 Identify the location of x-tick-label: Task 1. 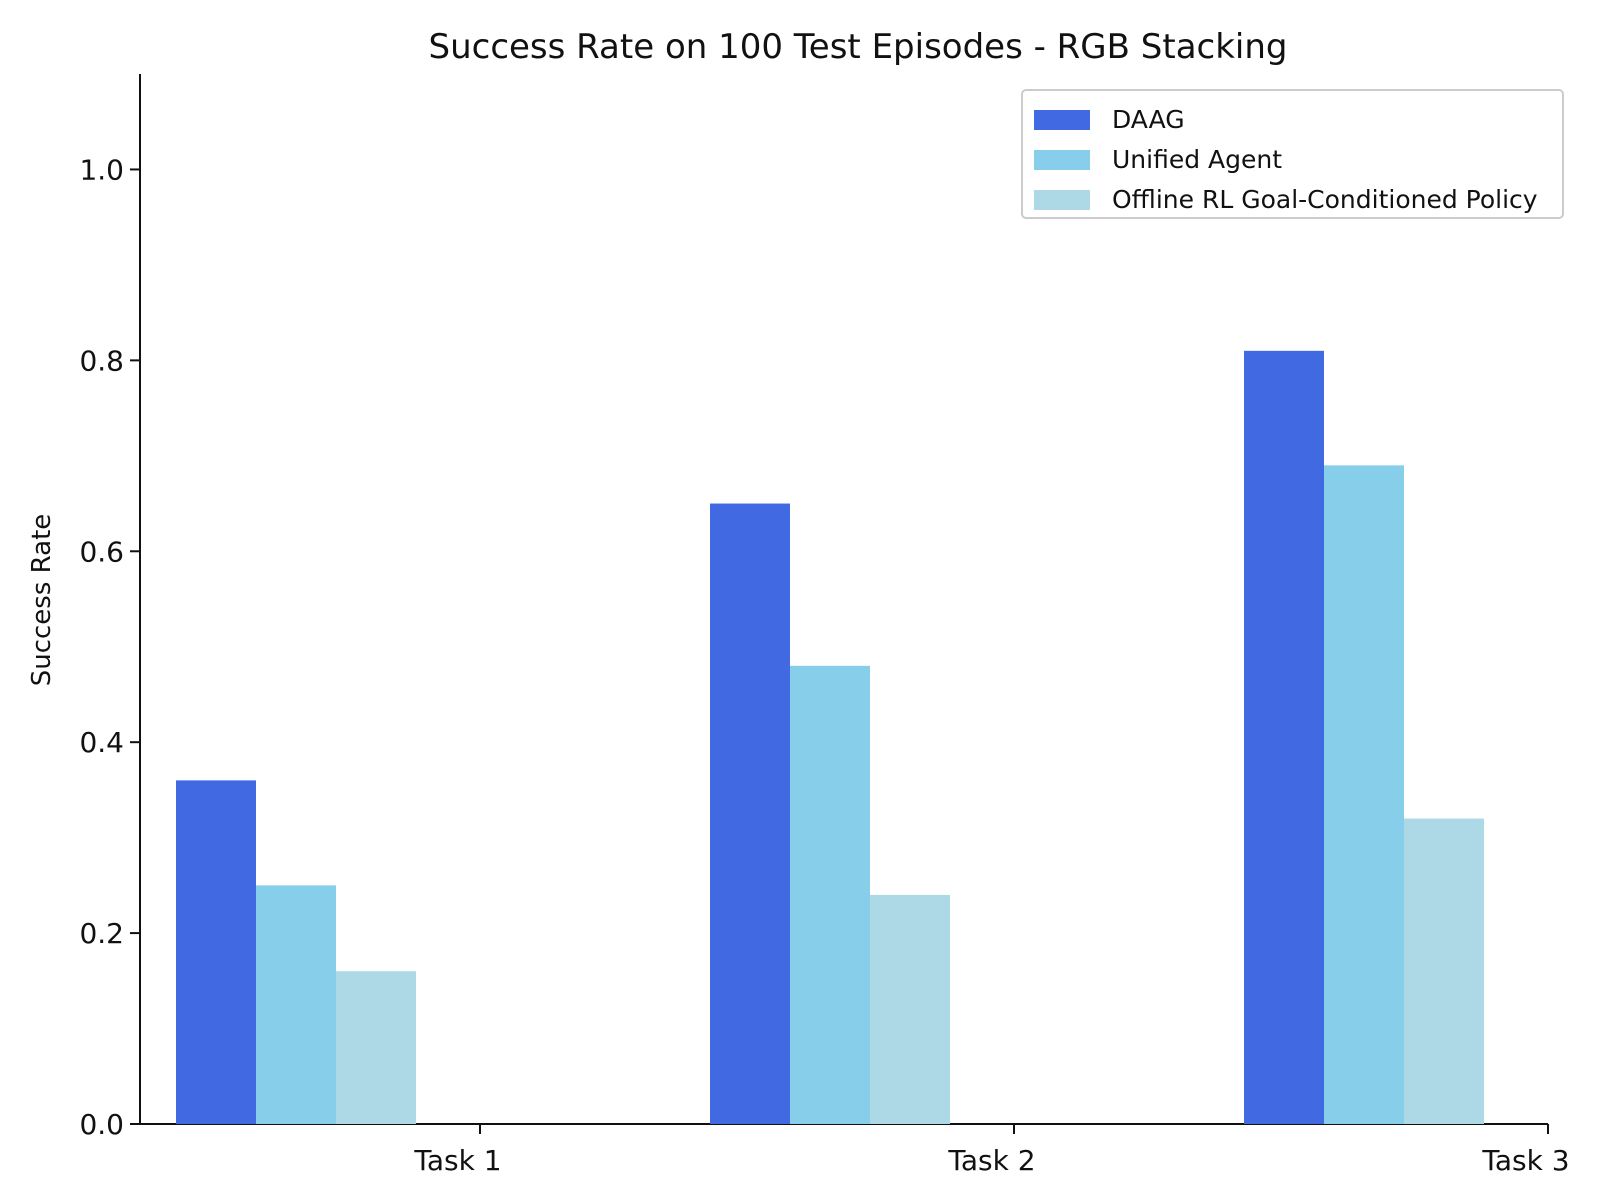
(457, 1160).